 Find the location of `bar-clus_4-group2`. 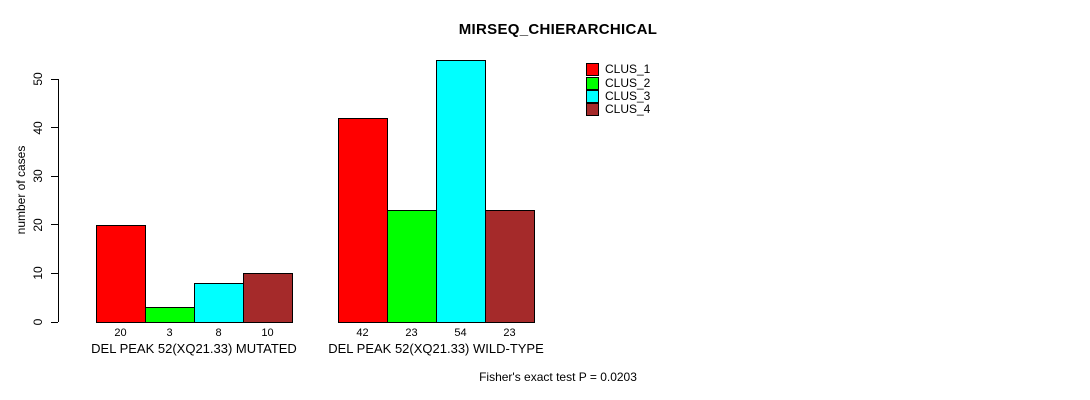

bar-clus_4-group2 is located at coordinates (510, 266).